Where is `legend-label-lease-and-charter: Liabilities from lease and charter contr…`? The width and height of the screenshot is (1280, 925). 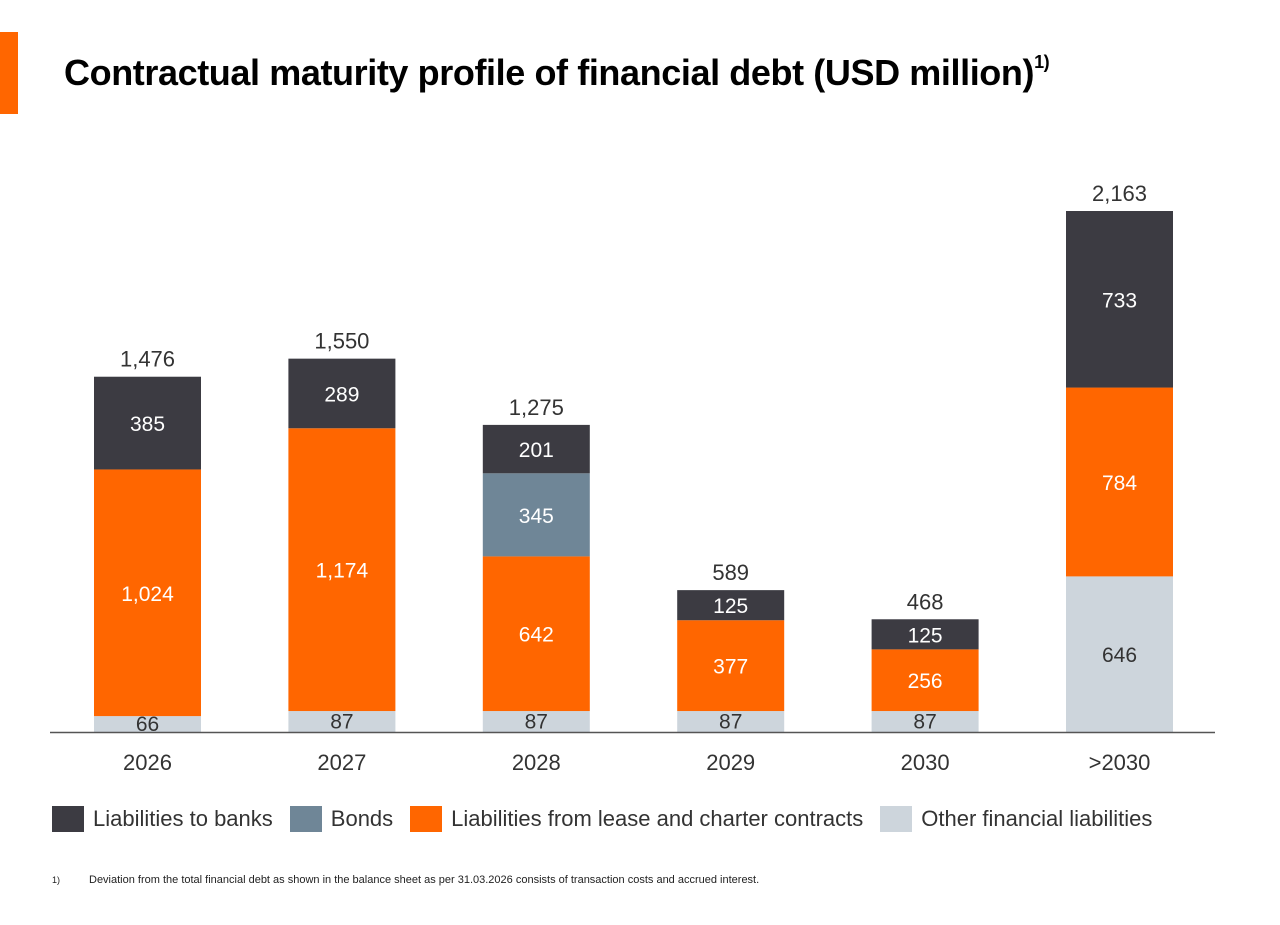
legend-label-lease-and-charter: Liabilities from lease and charter contr… is located at coordinates (657, 818).